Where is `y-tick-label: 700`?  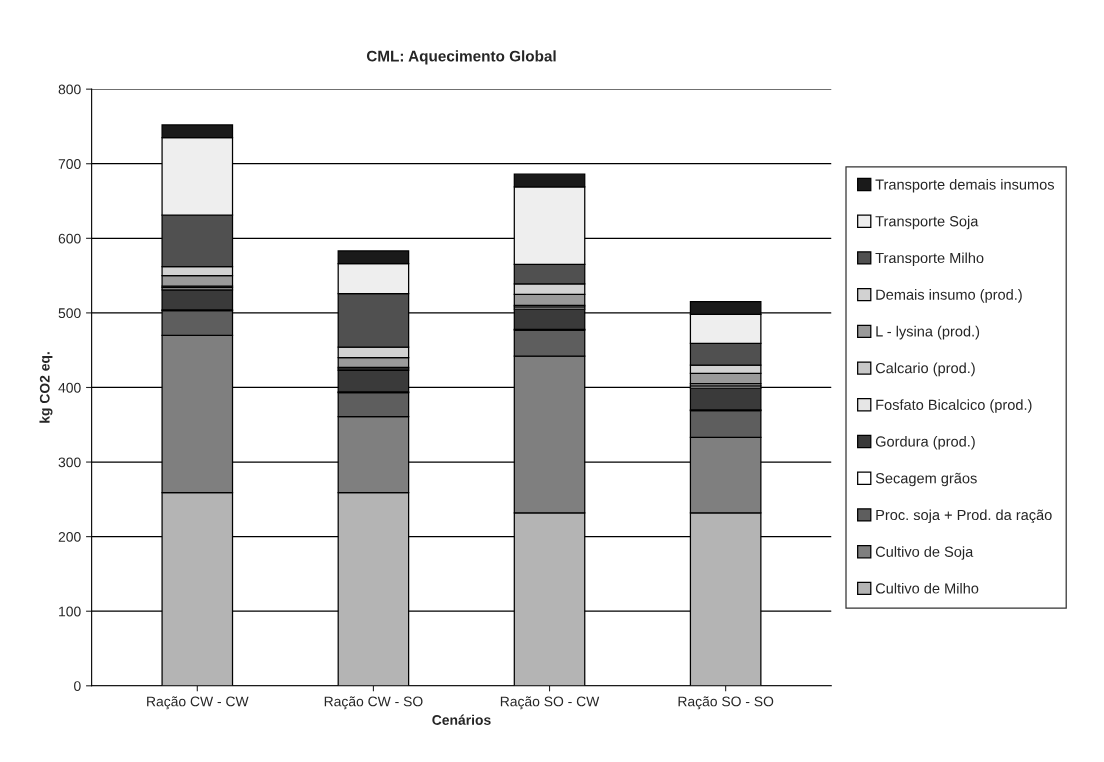 y-tick-label: 700 is located at coordinates (69, 164).